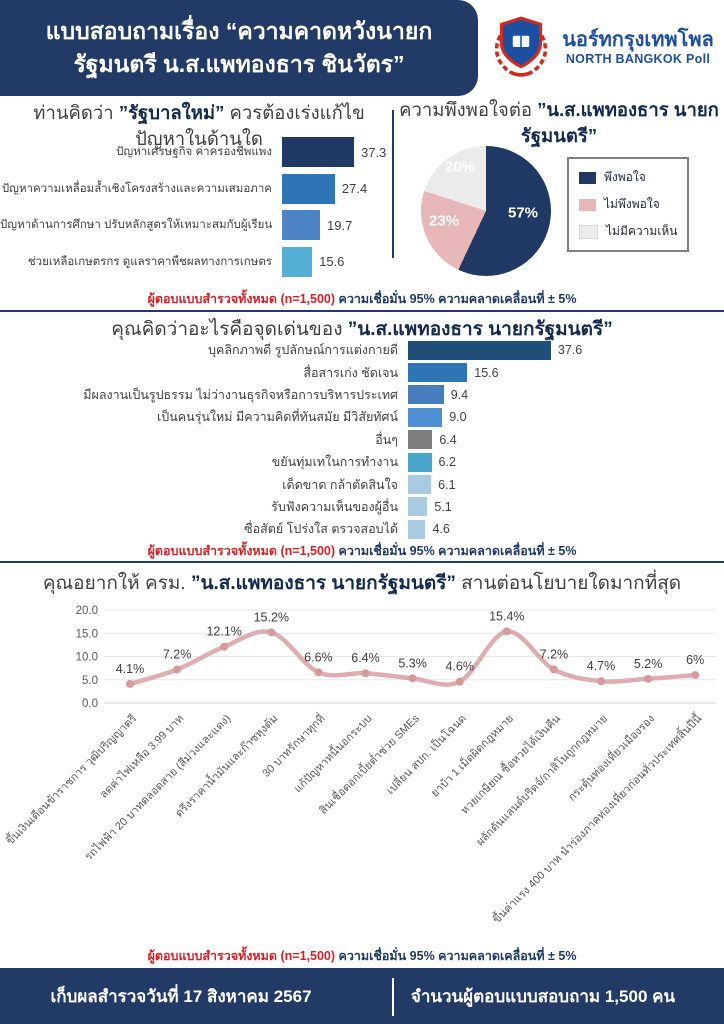 The width and height of the screenshot is (724, 1024). Describe the element at coordinates (271, 617) in the screenshot. I see `data-point-label: 15.2%` at that location.